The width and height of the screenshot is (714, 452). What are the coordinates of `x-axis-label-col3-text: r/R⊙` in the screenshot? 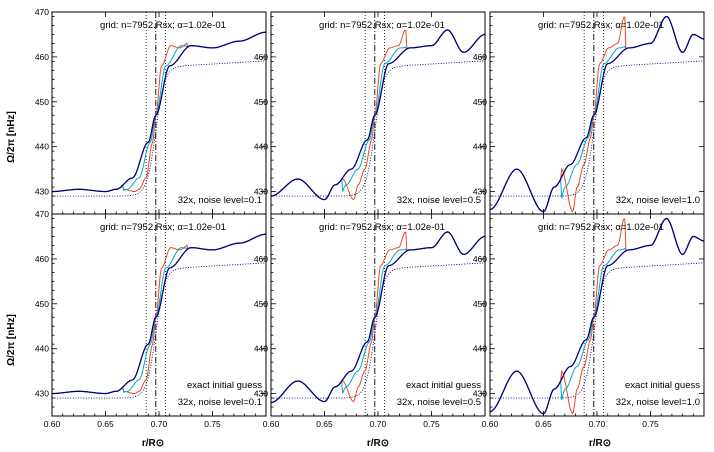 It's located at (600, 443).